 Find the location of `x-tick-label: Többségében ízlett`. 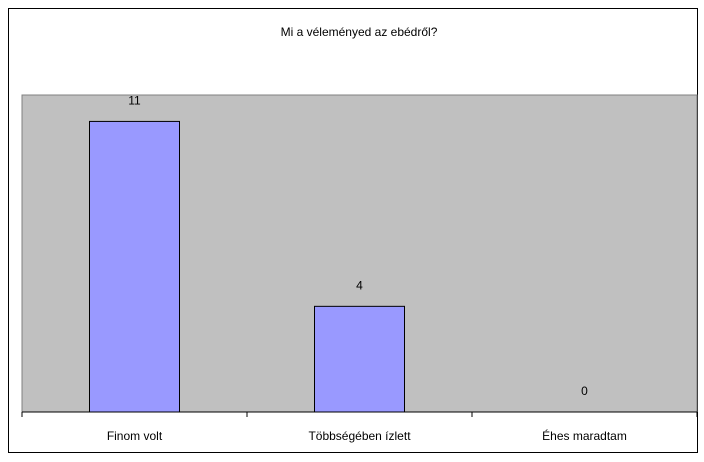

x-tick-label: Többségében ízlett is located at coordinates (359, 436).